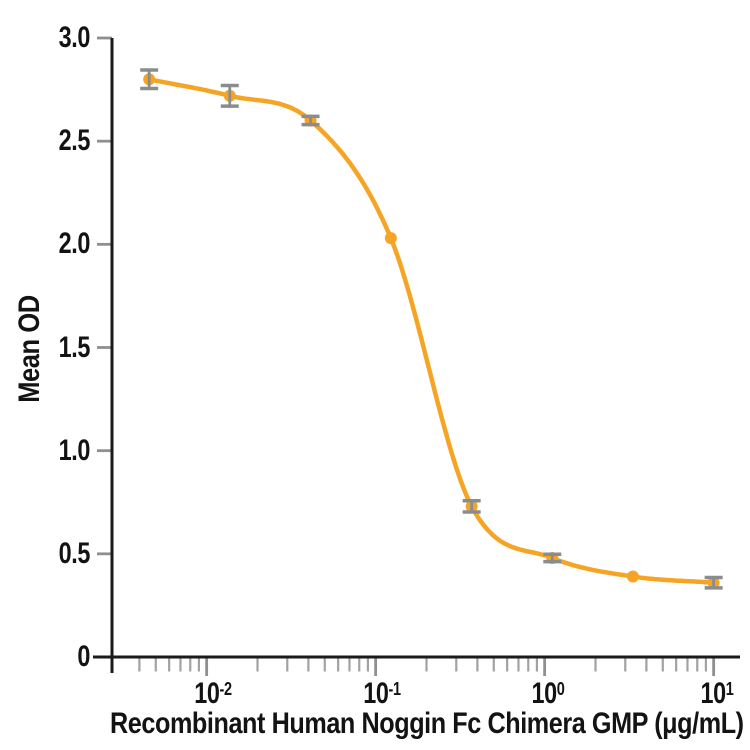 This screenshot has height=750, width=750. What do you see at coordinates (560, 689) in the screenshot?
I see `x-tick-exponent: 0` at bounding box center [560, 689].